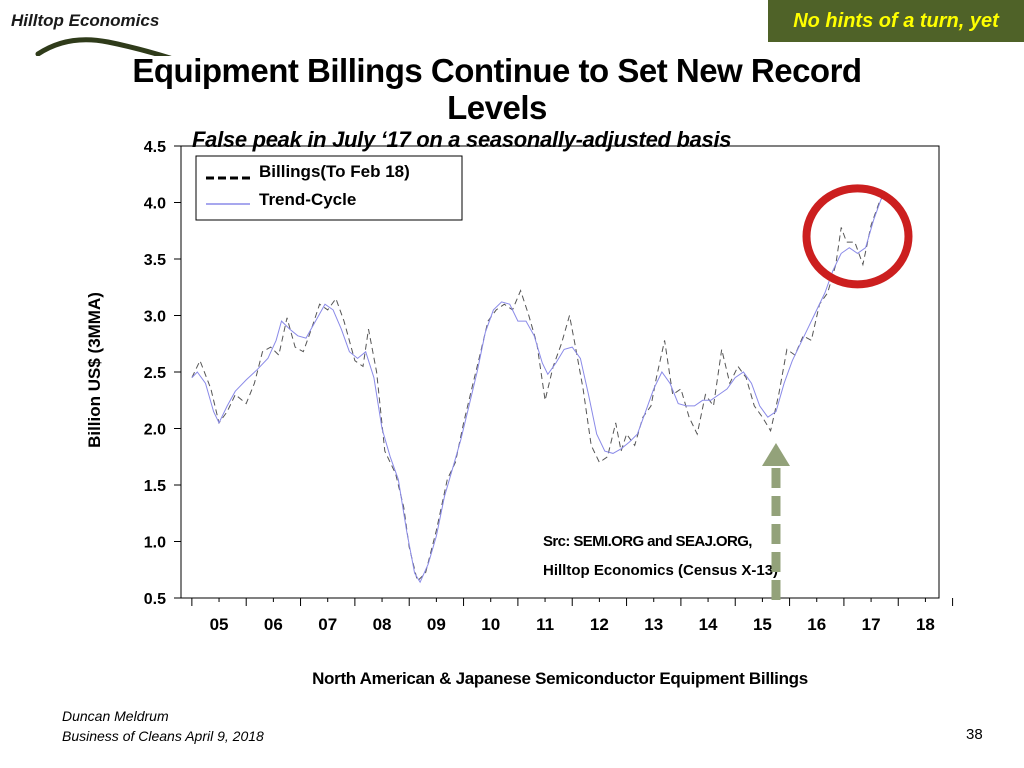 This screenshot has width=1024, height=768. What do you see at coordinates (816, 624) in the screenshot?
I see `x-tick-label: 16` at bounding box center [816, 624].